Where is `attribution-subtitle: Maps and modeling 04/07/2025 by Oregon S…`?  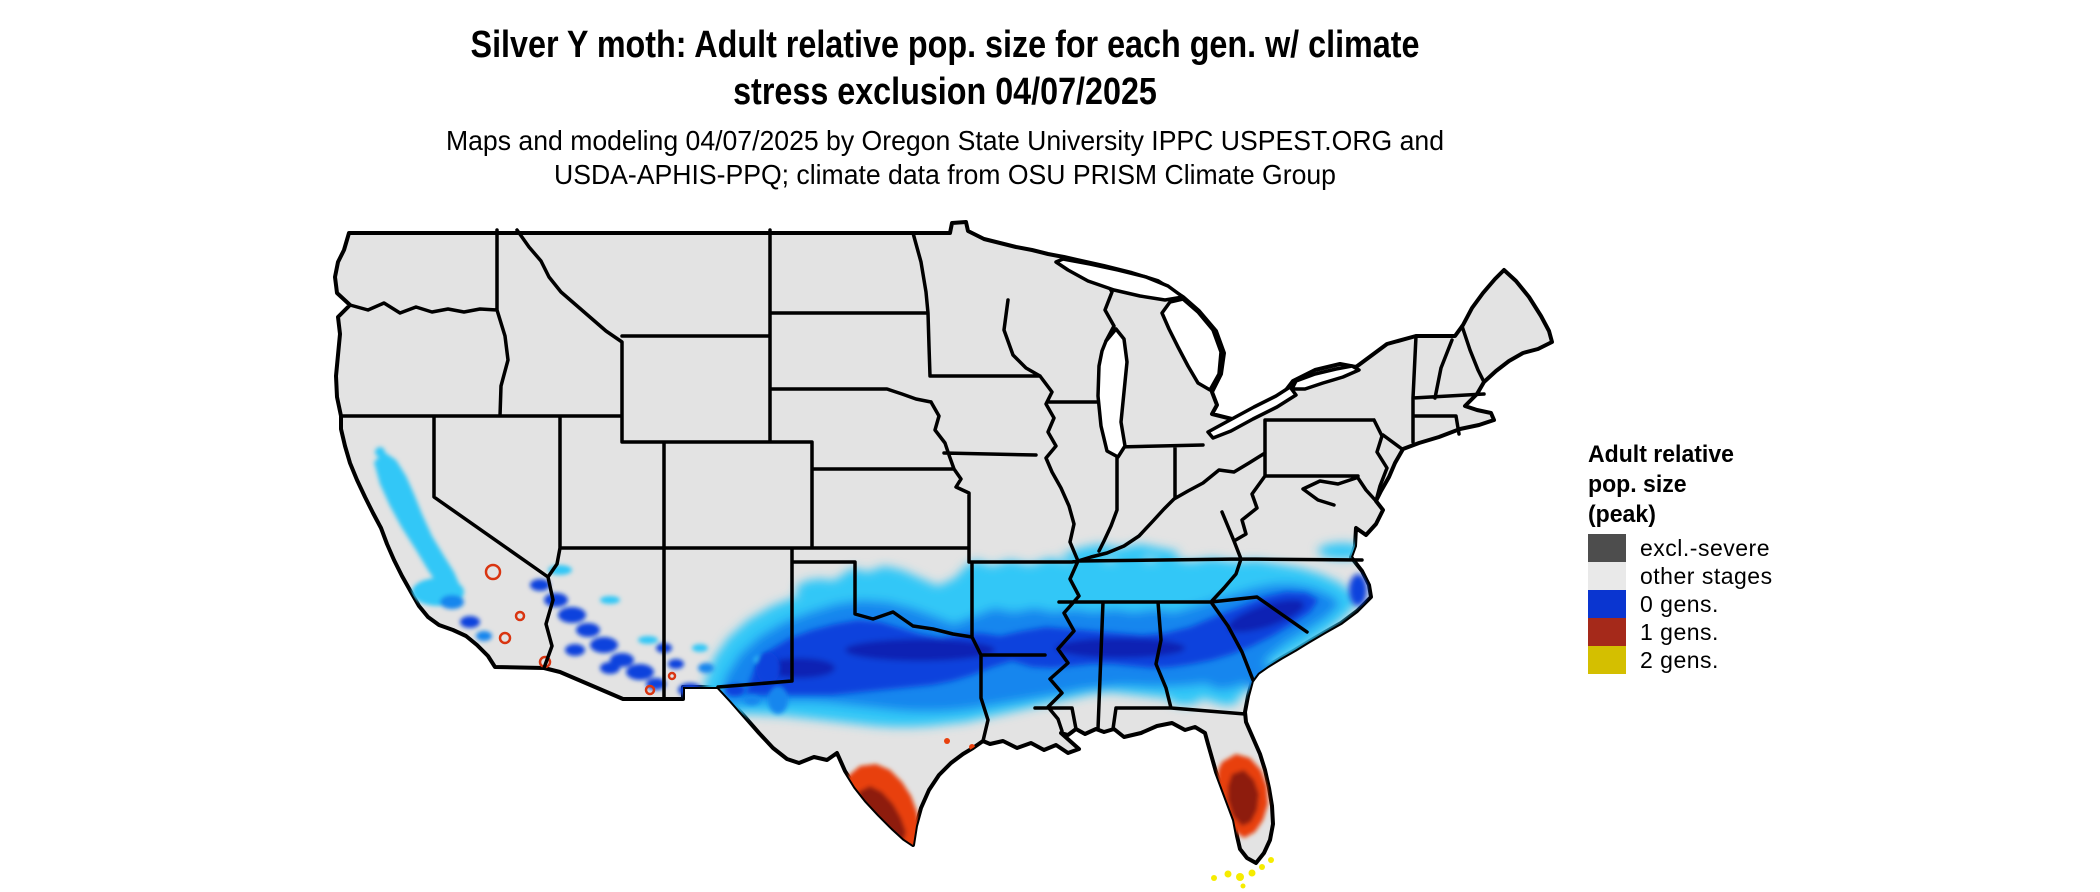 attribution-subtitle: Maps and modeling 04/07/2025 by Oregon S… is located at coordinates (945, 158).